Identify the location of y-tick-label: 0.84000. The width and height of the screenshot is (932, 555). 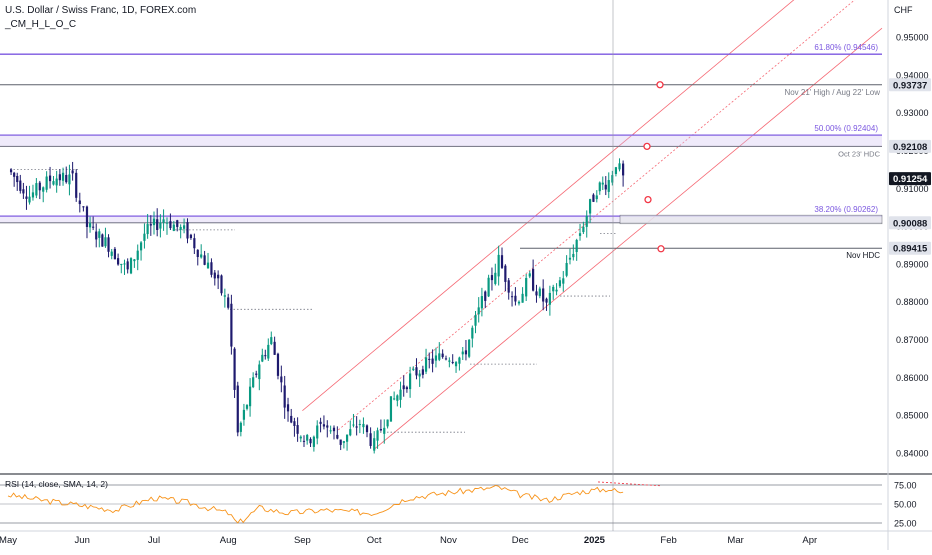
(912, 454).